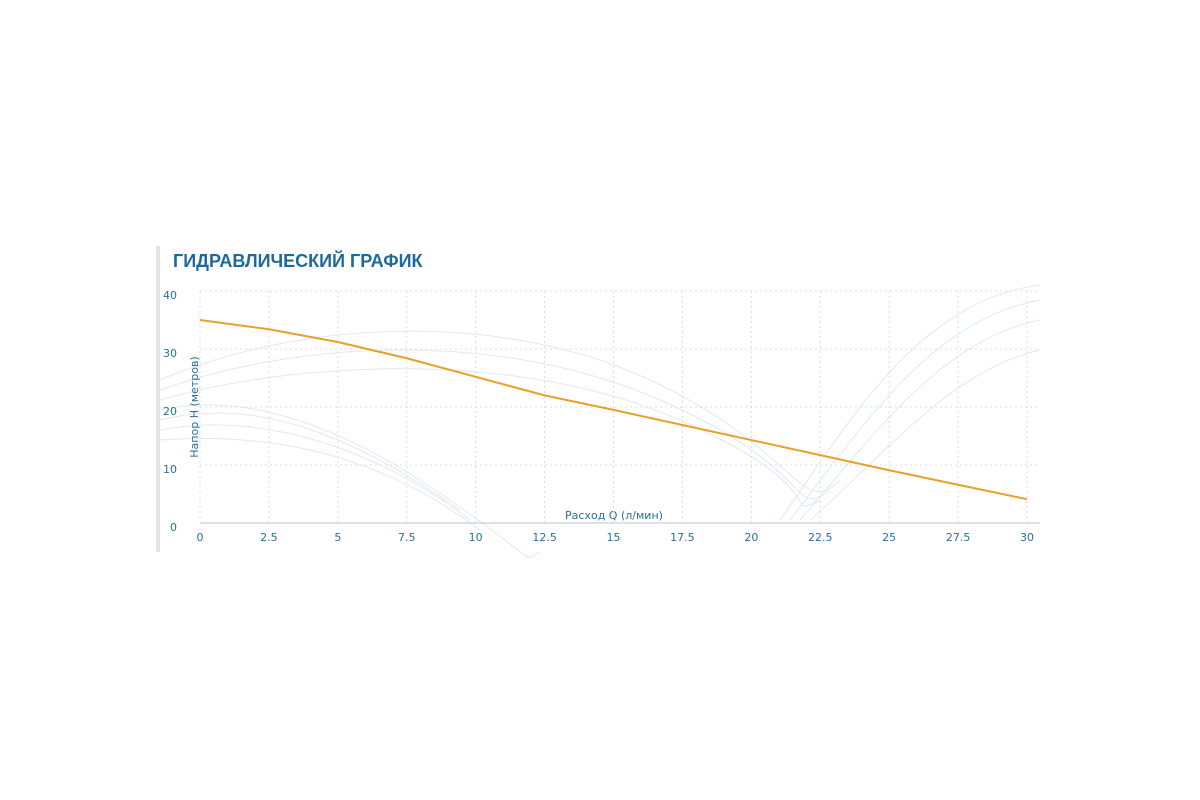 Image resolution: width=1200 pixels, height=800 pixels. Describe the element at coordinates (269, 537) in the screenshot. I see `x-tick-label: 2.5` at that location.